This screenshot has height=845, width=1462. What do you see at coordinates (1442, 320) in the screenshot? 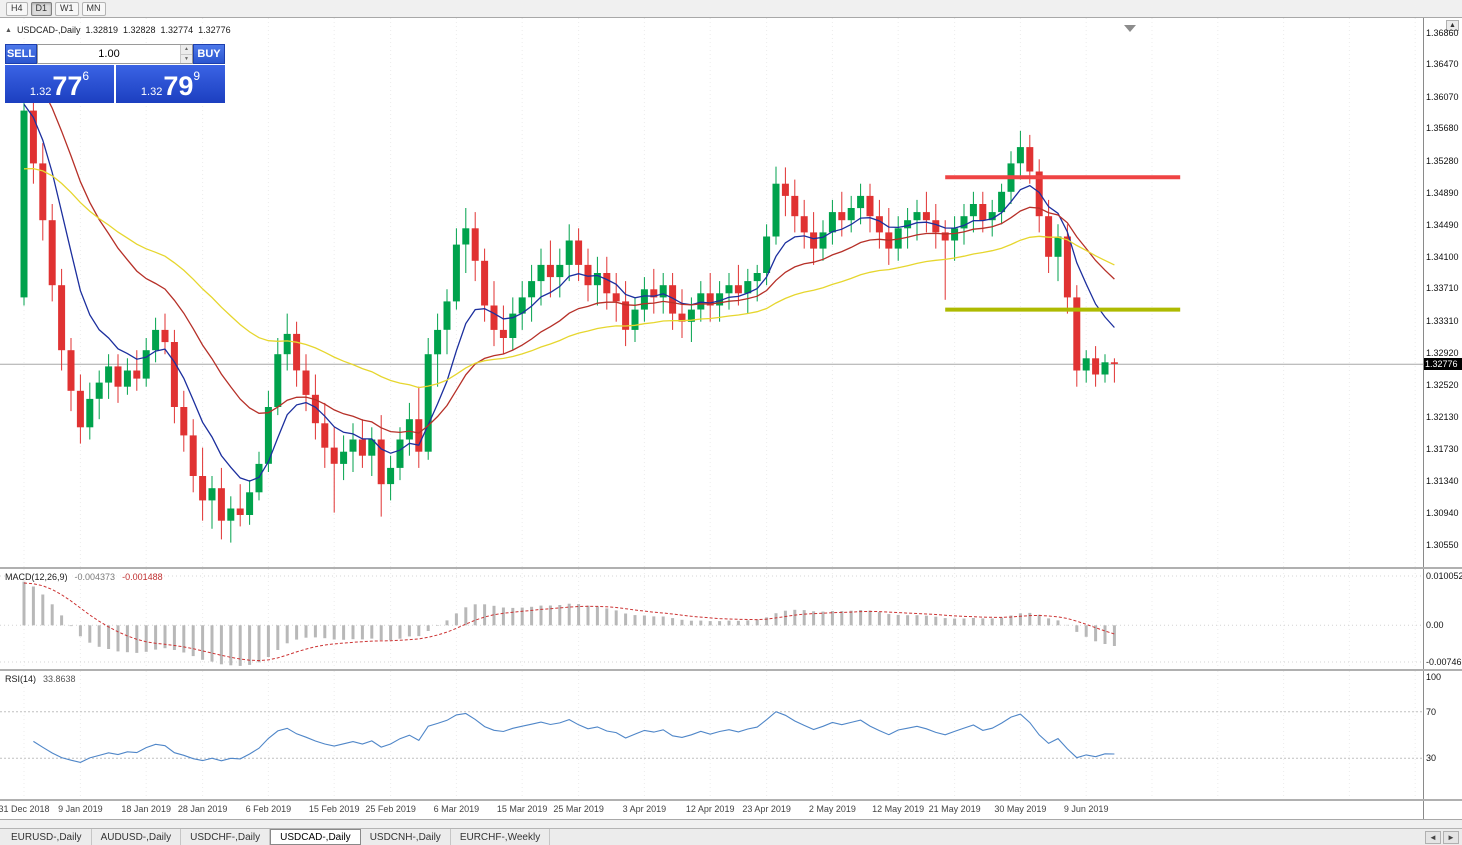
I see `price-axis-label: 1.33310` at bounding box center [1442, 320].